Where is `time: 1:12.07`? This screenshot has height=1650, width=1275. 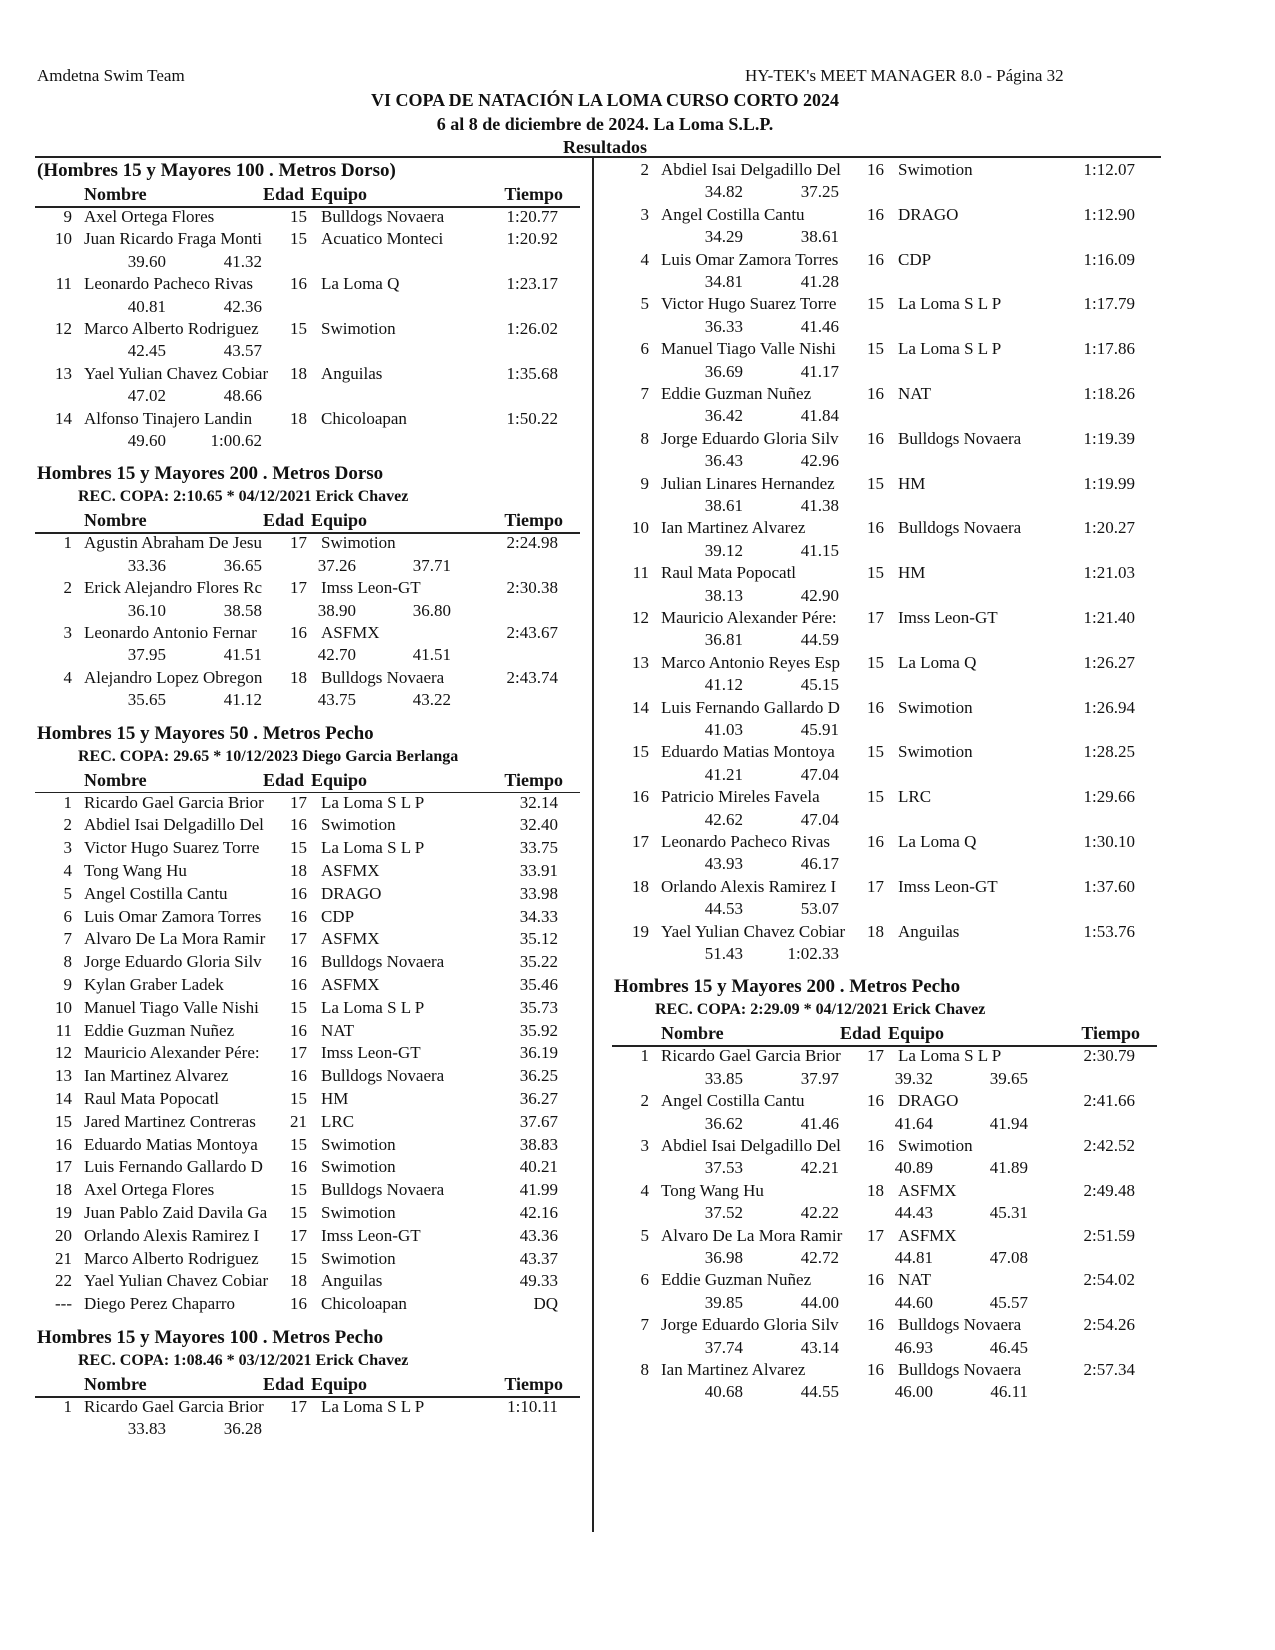 time: 1:12.07 is located at coordinates (1109, 169).